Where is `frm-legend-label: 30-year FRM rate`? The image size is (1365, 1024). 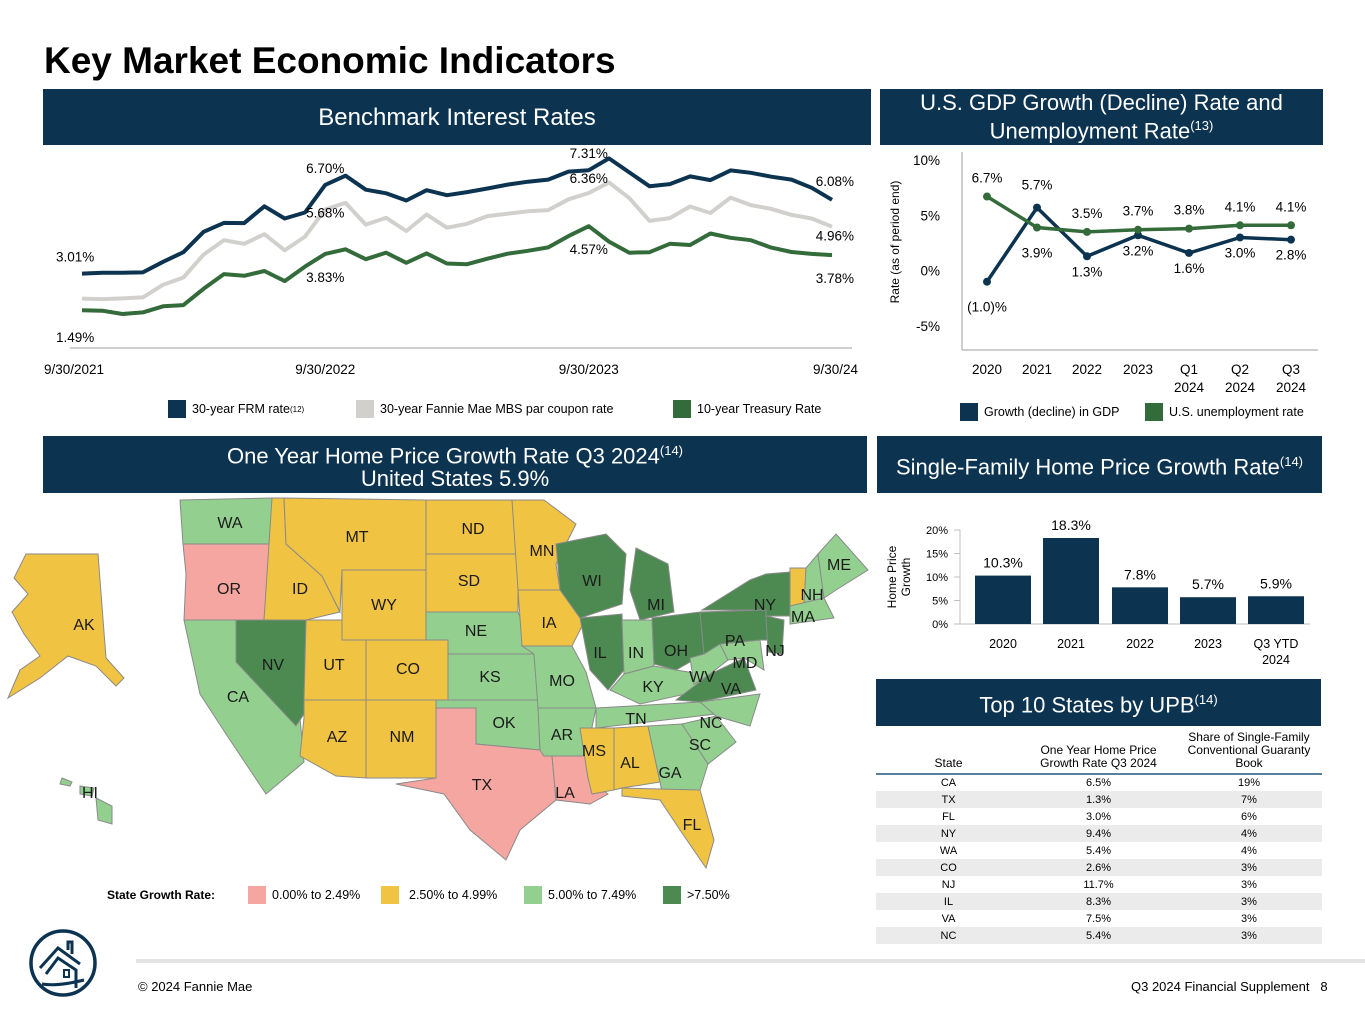 frm-legend-label: 30-year FRM rate is located at coordinates (241, 409).